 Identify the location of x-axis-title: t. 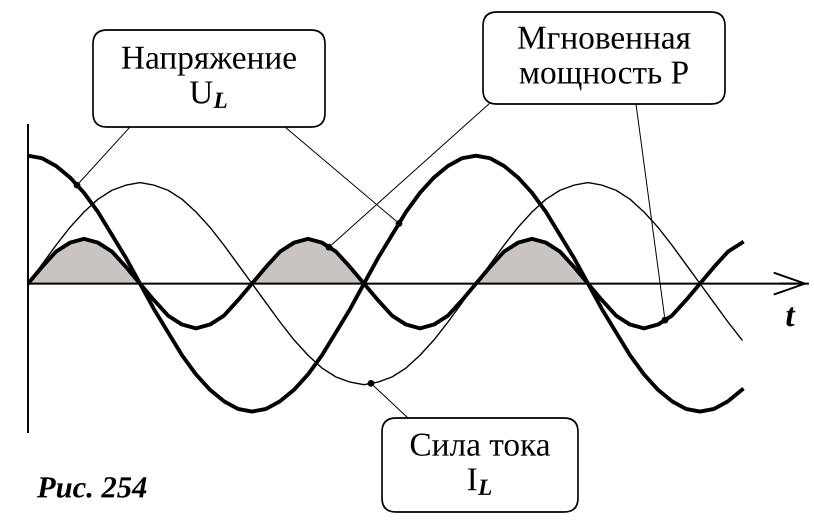
(791, 316).